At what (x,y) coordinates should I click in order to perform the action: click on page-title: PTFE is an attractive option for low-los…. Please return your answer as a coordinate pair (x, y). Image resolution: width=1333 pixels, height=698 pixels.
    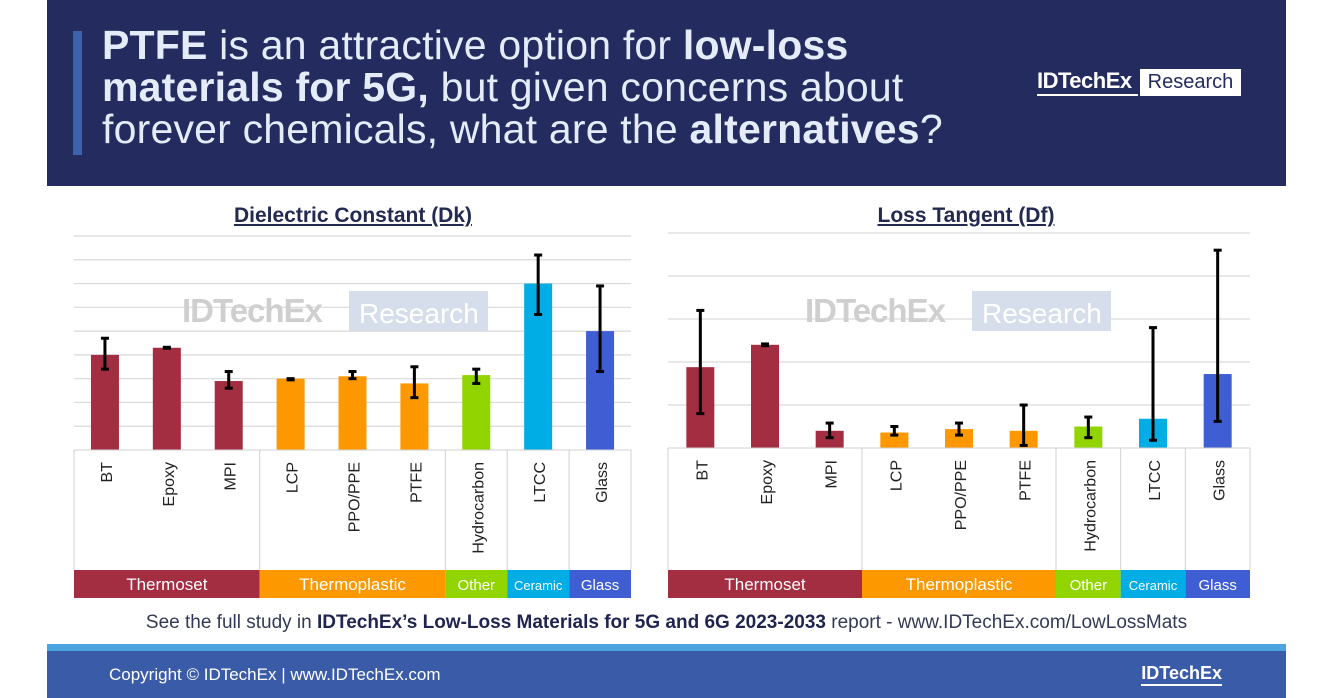
    Looking at the image, I should click on (552, 87).